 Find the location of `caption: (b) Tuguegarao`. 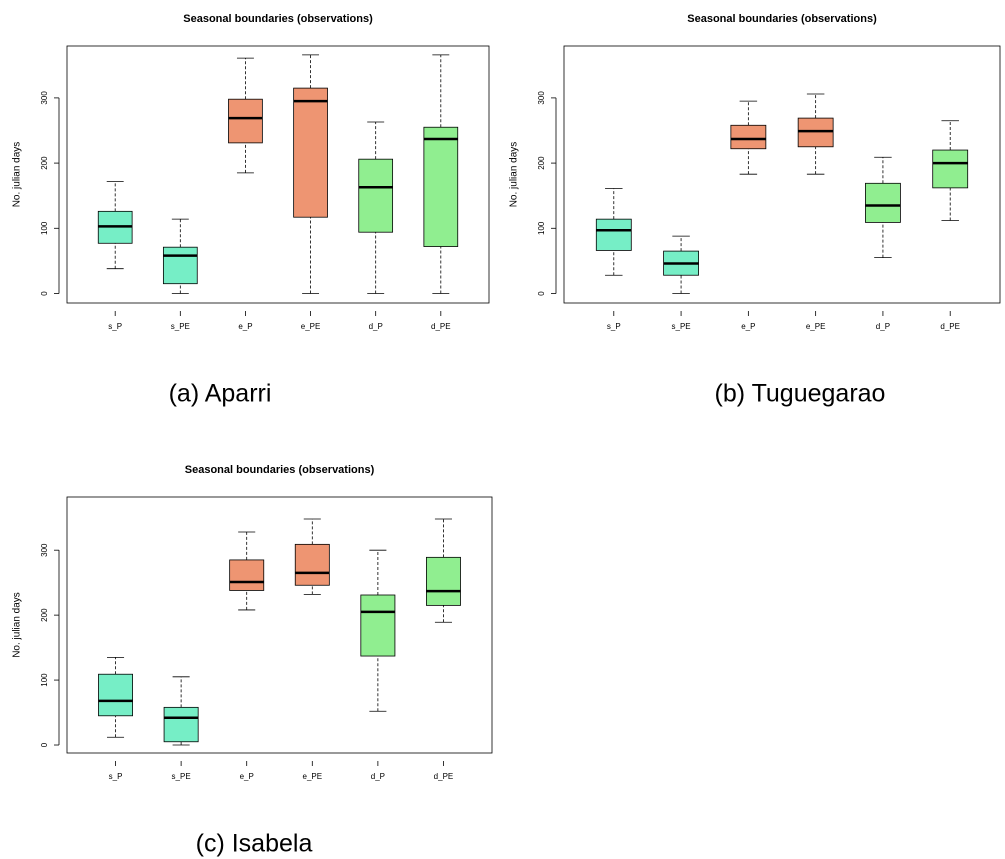

caption: (b) Tuguegarao is located at coordinates (800, 394).